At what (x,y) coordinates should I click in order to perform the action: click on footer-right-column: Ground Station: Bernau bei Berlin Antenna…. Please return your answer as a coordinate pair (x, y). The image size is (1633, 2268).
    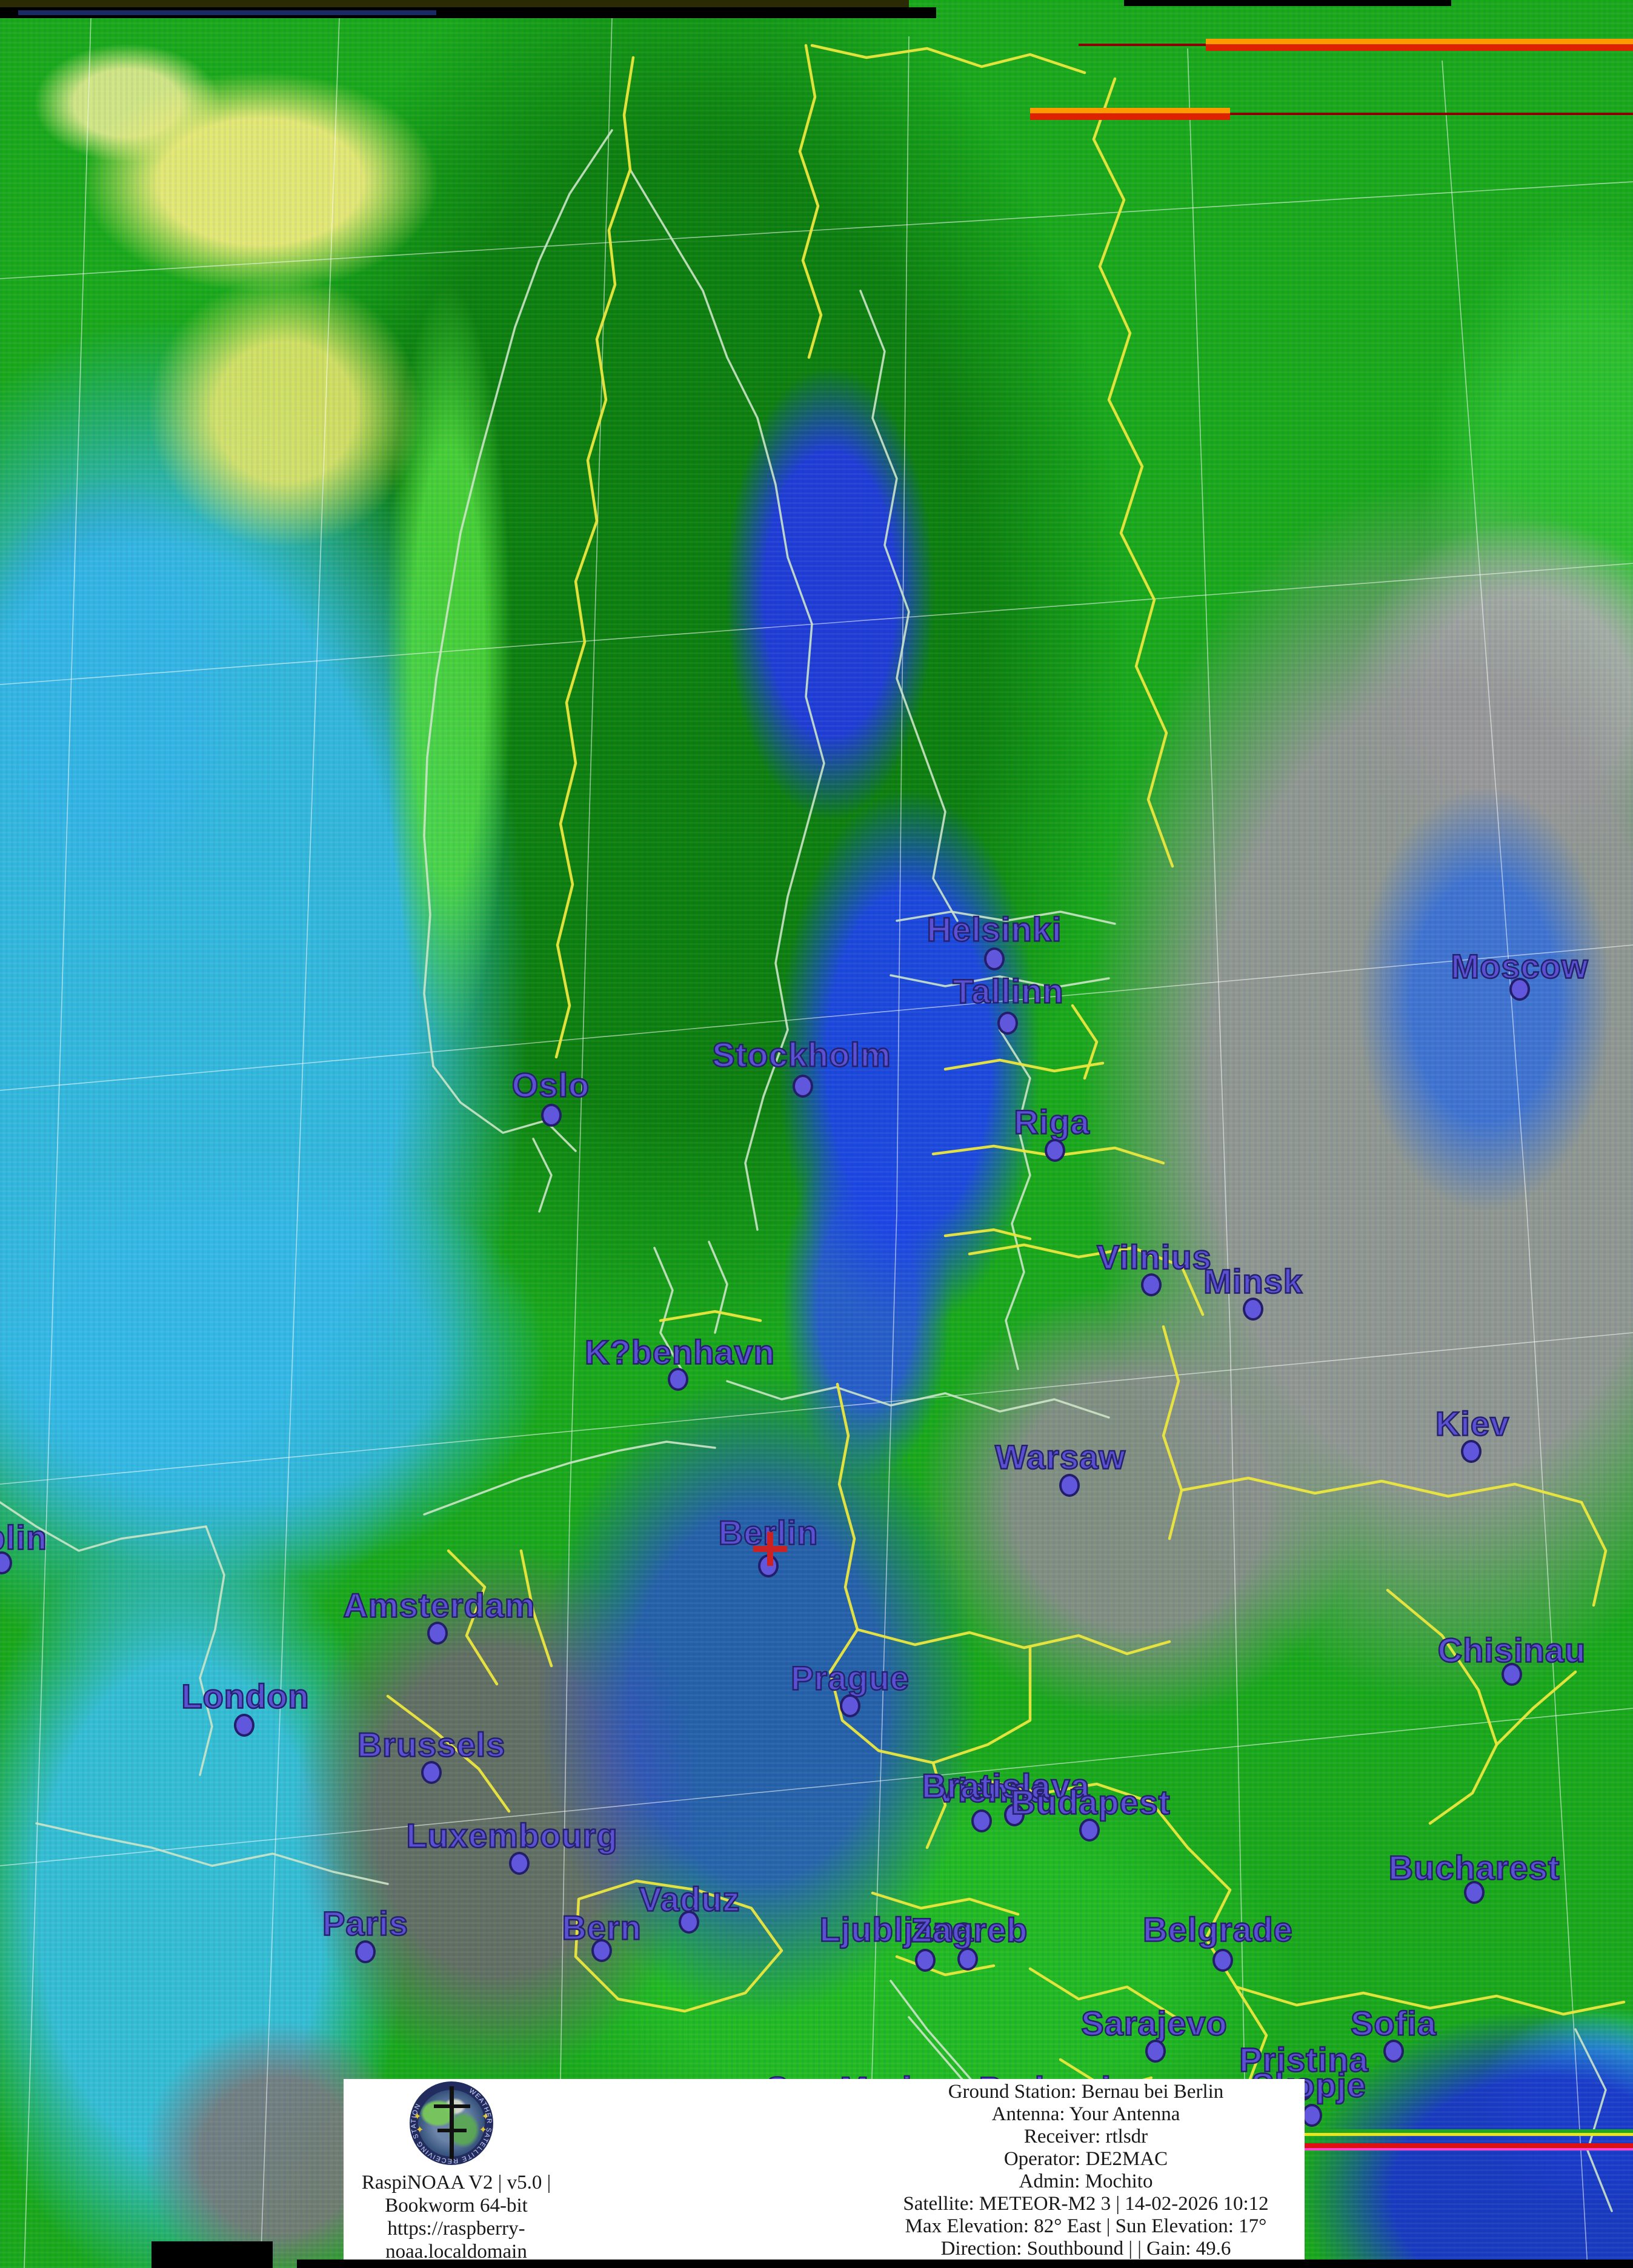
    Looking at the image, I should click on (1086, 2170).